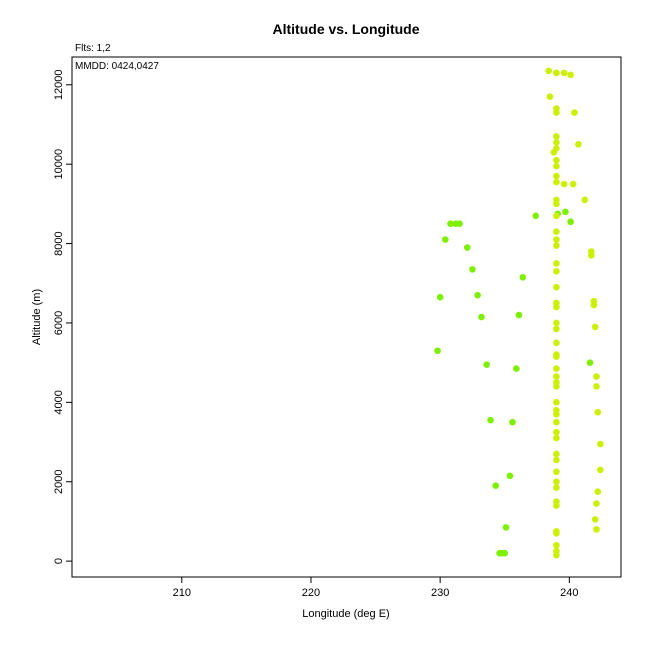 The width and height of the screenshot is (650, 655). What do you see at coordinates (569, 593) in the screenshot?
I see `x-tick-label: 240` at bounding box center [569, 593].